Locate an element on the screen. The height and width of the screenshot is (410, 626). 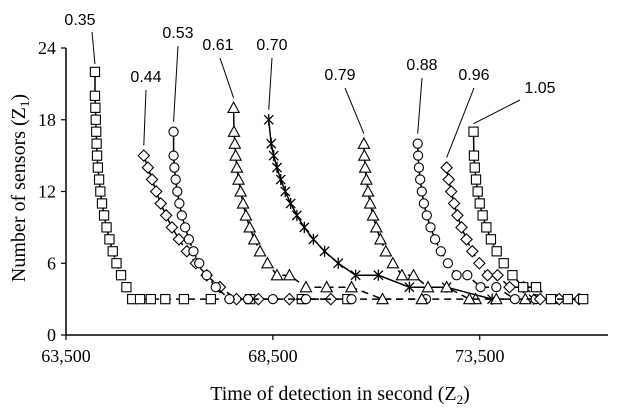
series-label: 0.79 is located at coordinates (339, 75).